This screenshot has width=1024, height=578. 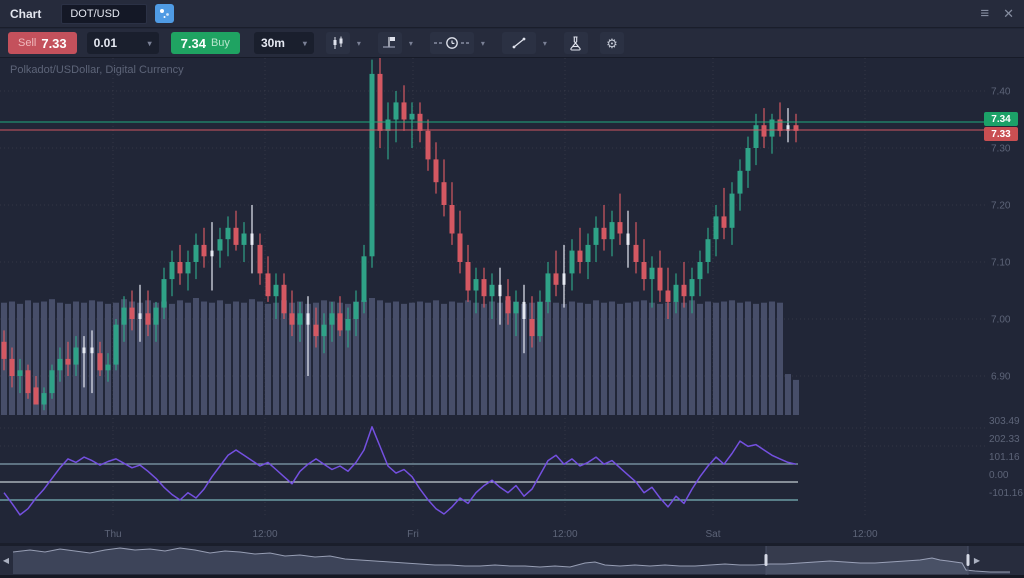 What do you see at coordinates (985, 13) in the screenshot?
I see `menu-icon: ≡` at bounding box center [985, 13].